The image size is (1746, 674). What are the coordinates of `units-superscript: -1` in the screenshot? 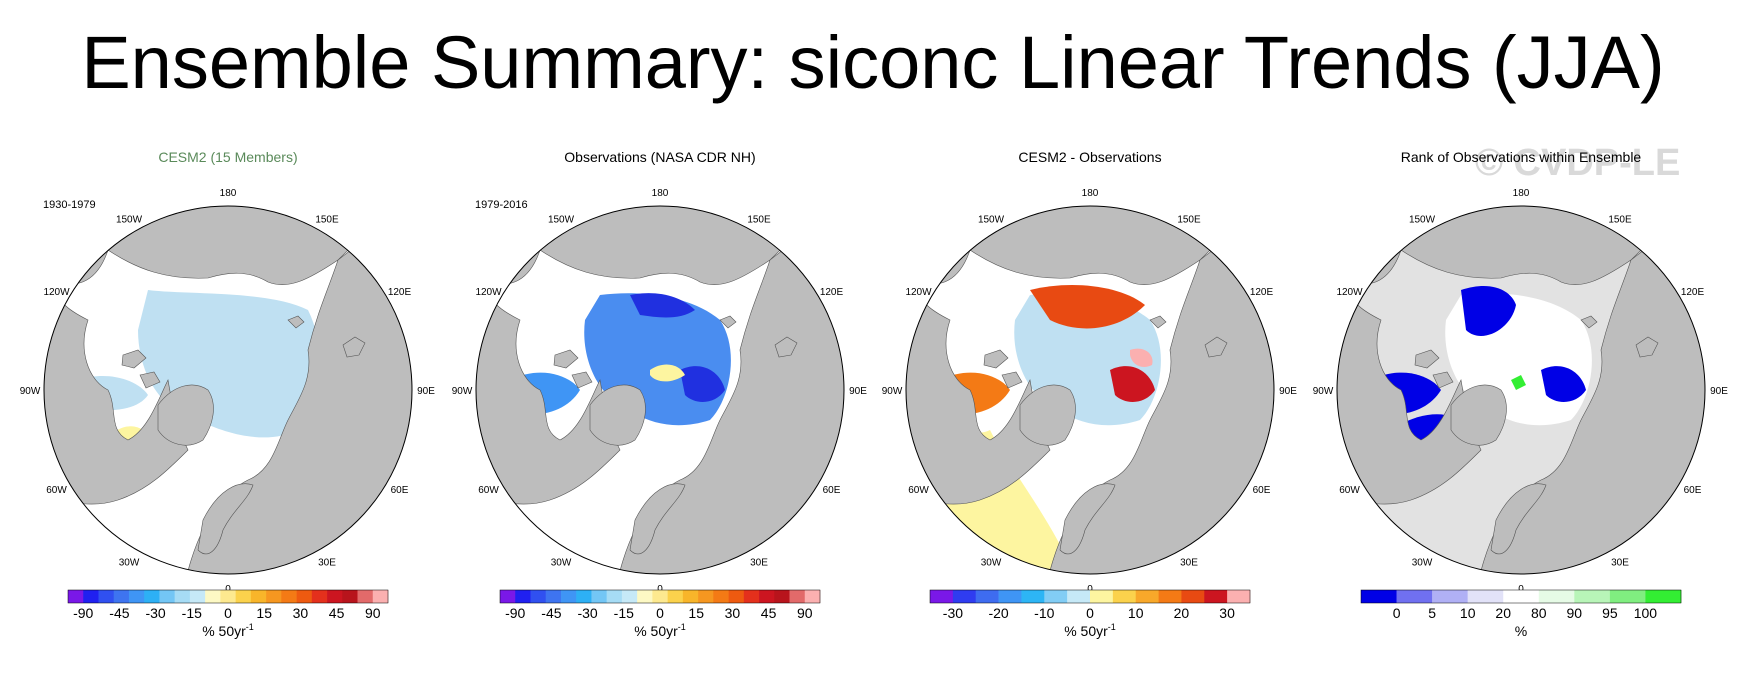 It's located at (682, 627).